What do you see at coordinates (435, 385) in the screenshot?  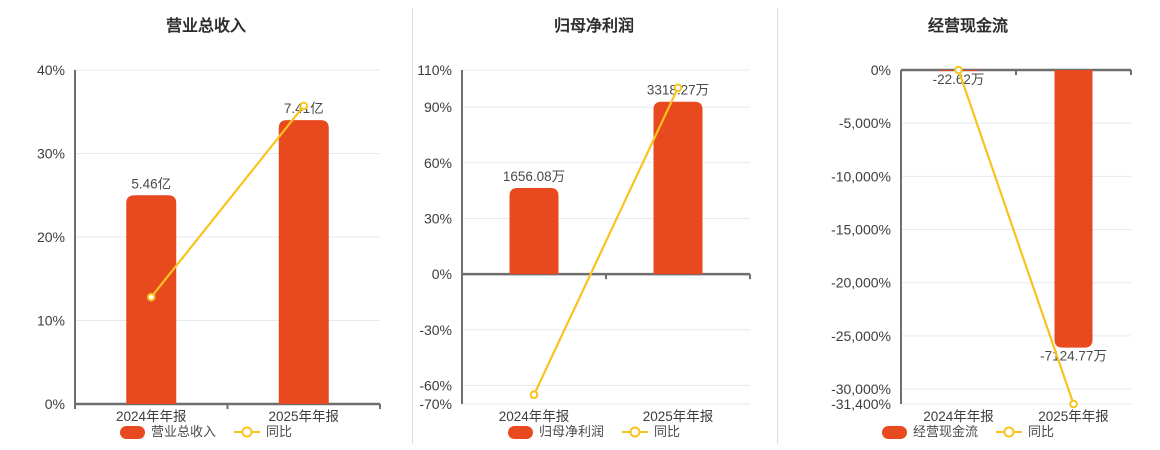 I see `y-axis-tick-label: -60%` at bounding box center [435, 385].